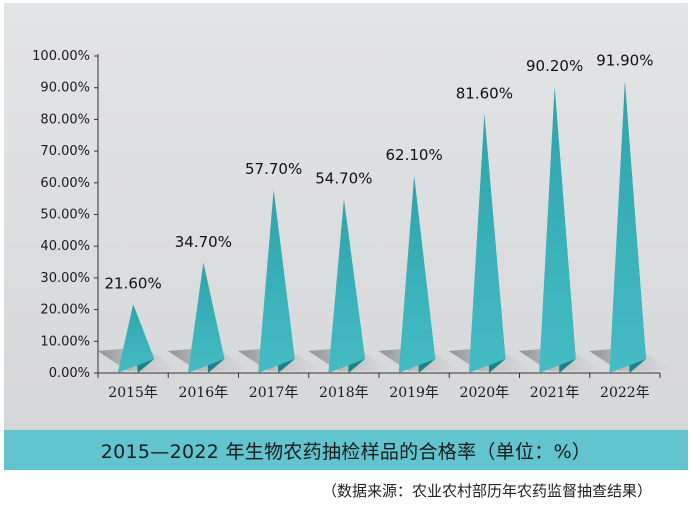 The image size is (692, 509). Describe the element at coordinates (485, 393) in the screenshot. I see `x-tick-label: 2020年` at that location.